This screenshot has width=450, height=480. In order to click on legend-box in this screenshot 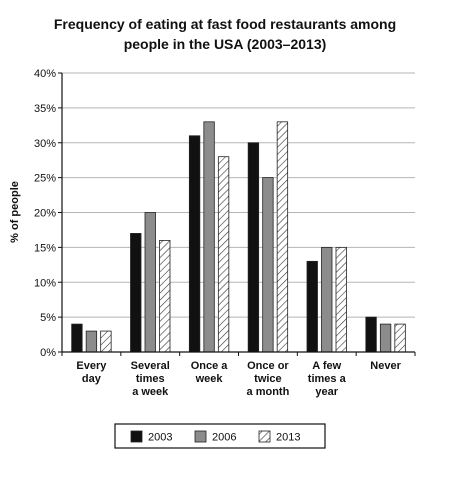, I will do `click(220, 436)`.